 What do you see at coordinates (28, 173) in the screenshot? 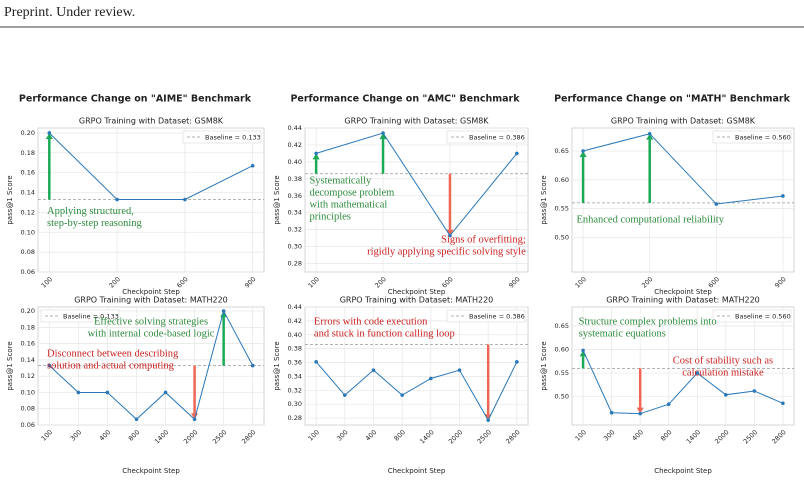
I see `y-tick-label: 0.16` at bounding box center [28, 173].